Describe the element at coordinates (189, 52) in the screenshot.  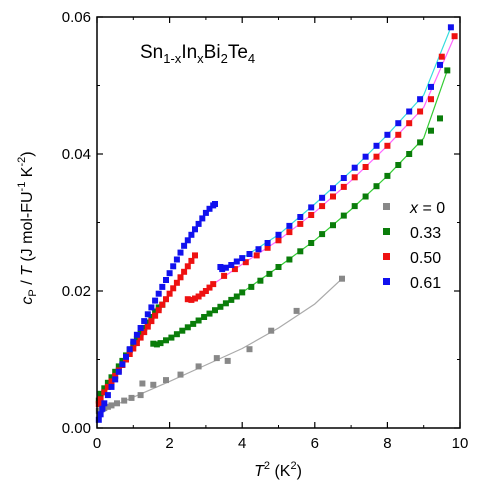
I see `formula-in: In` at that location.